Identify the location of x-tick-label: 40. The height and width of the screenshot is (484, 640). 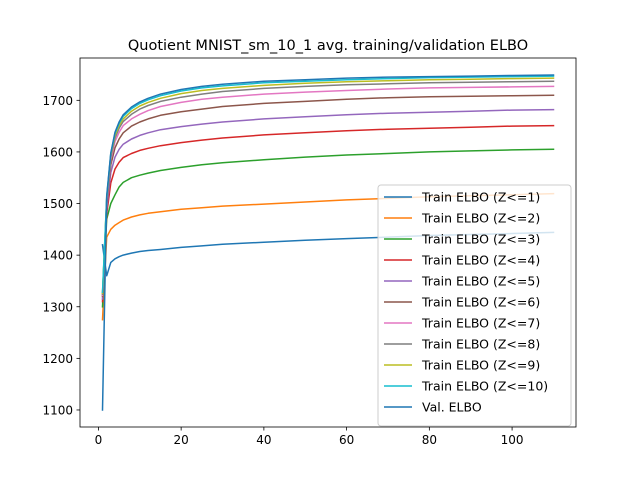
(263, 440).